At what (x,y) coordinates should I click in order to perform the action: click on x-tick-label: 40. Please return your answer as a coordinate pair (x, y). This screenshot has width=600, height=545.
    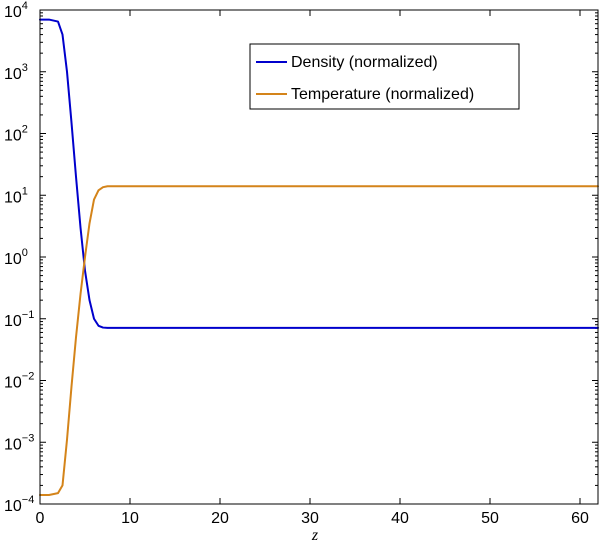
    Looking at the image, I should click on (400, 518).